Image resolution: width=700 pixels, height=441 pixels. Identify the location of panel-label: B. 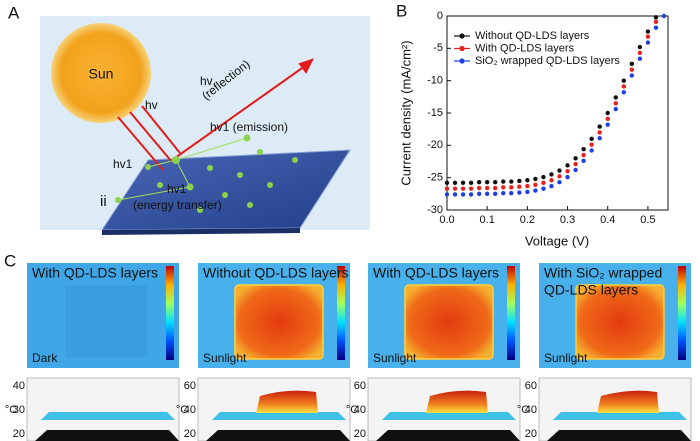
(401, 10).